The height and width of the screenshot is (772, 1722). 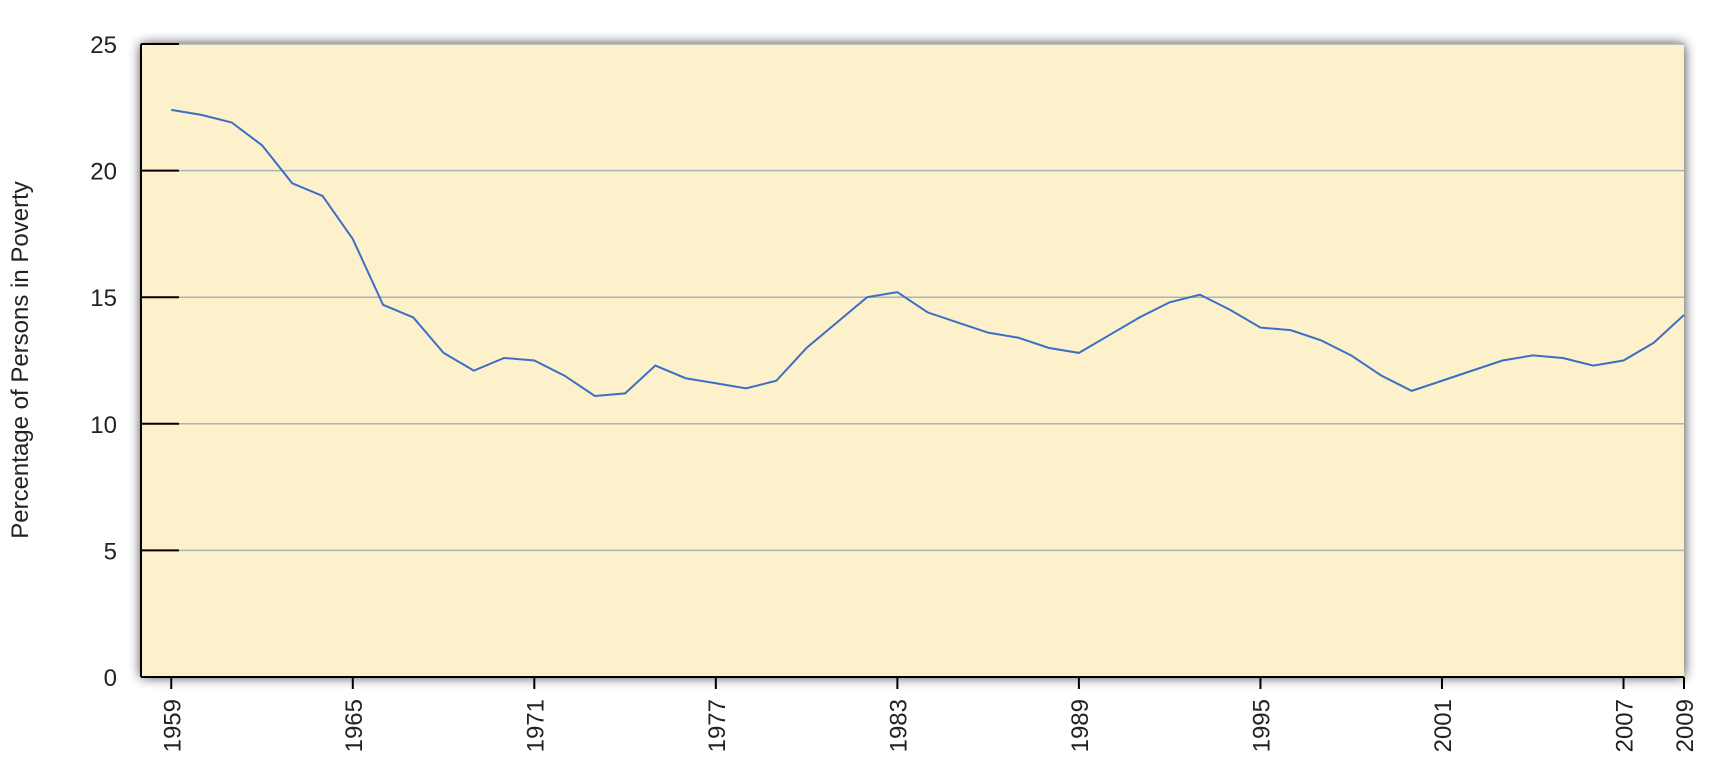 What do you see at coordinates (1624, 725) in the screenshot?
I see `x-tick-label: 2007` at bounding box center [1624, 725].